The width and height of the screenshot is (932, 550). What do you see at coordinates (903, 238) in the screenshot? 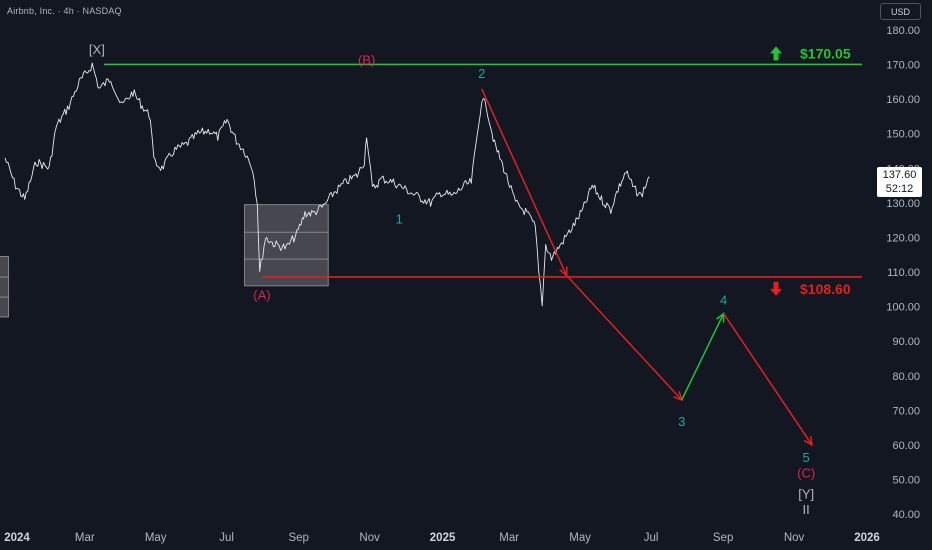
I see `y-tick-label: 120.00` at bounding box center [903, 238].